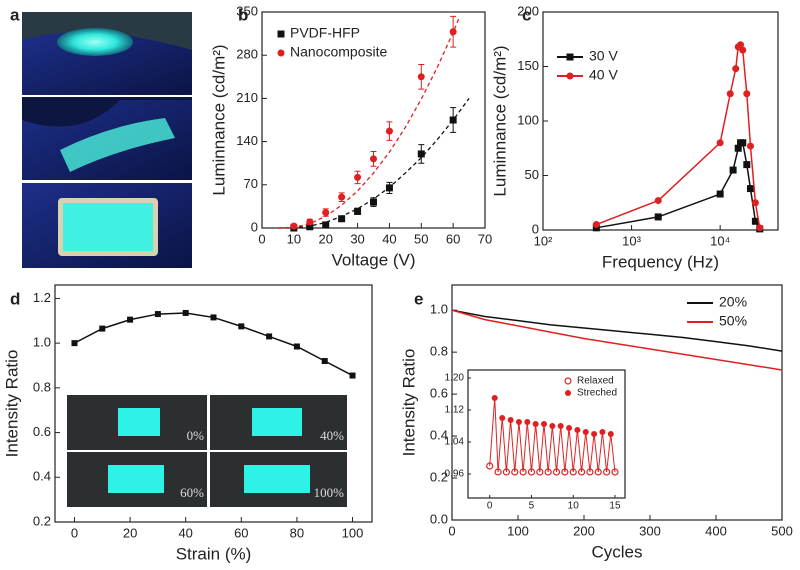 The image size is (800, 570). I want to click on x-tick-label: 5, so click(532, 506).